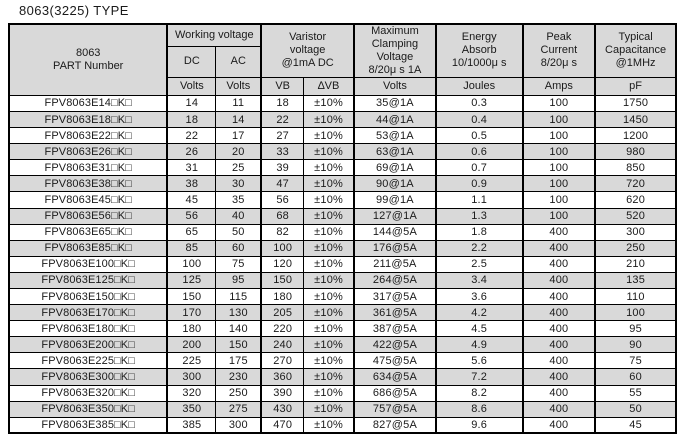 The image size is (687, 439). What do you see at coordinates (191, 62) in the screenshot?
I see `col-header-dc: DC` at bounding box center [191, 62].